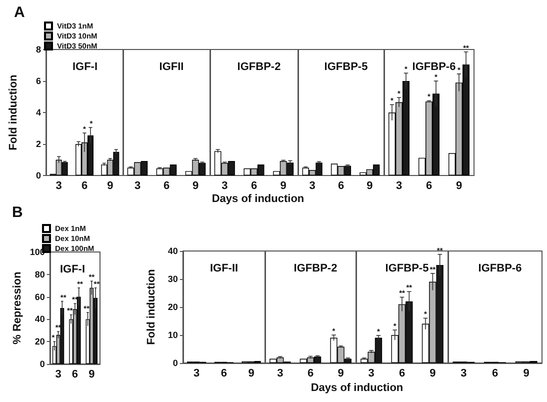  What do you see at coordinates (38, 81) in the screenshot?
I see `y-tick-label: 6` at bounding box center [38, 81].